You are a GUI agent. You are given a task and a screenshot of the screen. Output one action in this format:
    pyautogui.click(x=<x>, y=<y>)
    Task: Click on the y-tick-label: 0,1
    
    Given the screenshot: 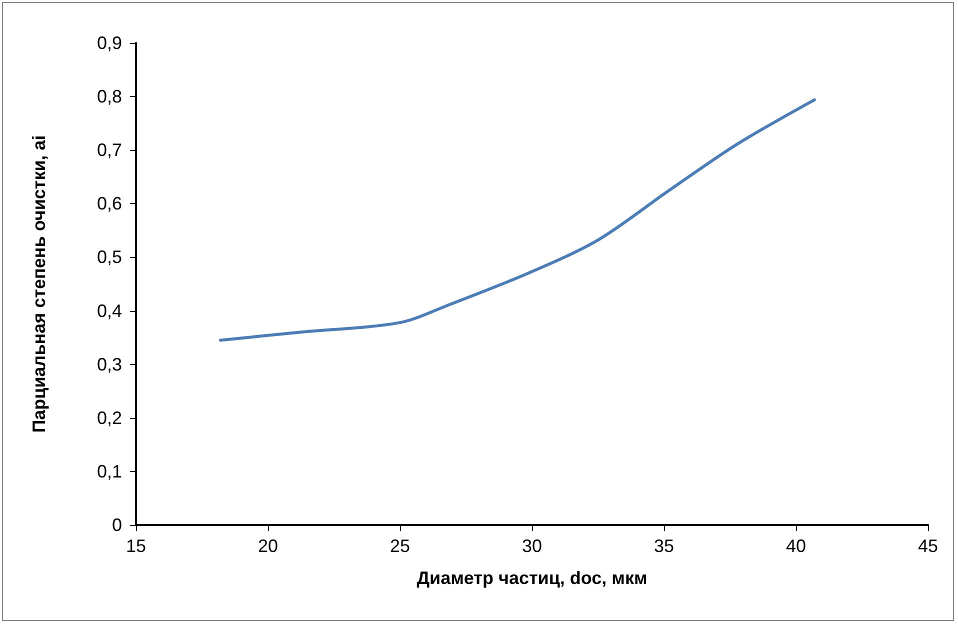 What is the action you would take?
    pyautogui.click(x=109, y=471)
    